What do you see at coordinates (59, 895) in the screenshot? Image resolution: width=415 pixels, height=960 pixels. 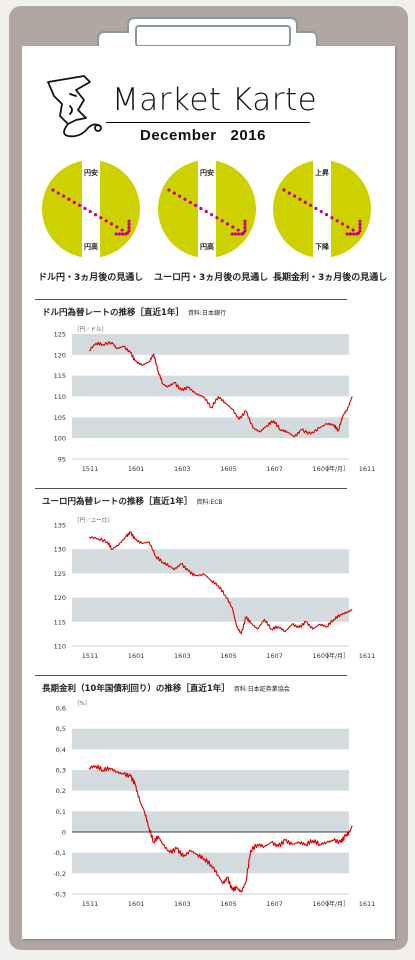 I see `y-tick-label: -0,3` at bounding box center [59, 895].